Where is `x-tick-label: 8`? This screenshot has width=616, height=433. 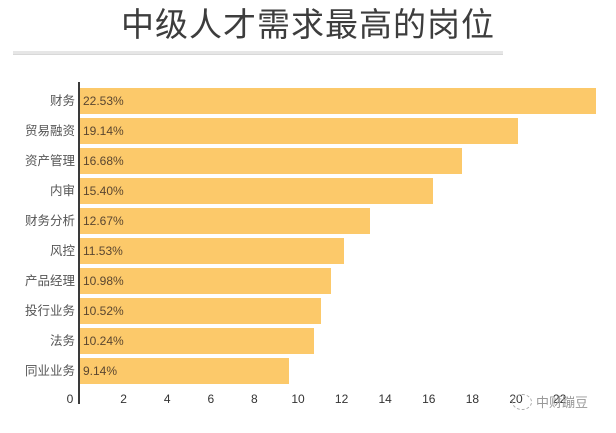 x-tick-label: 8 is located at coordinates (254, 399).